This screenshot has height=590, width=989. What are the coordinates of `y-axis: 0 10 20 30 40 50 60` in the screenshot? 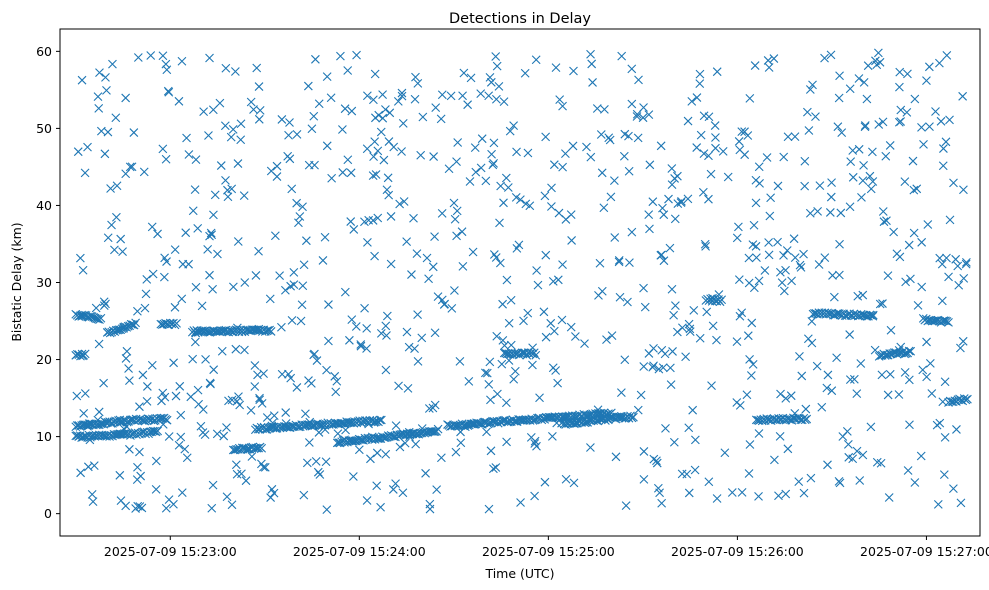 It's located at (48, 282).